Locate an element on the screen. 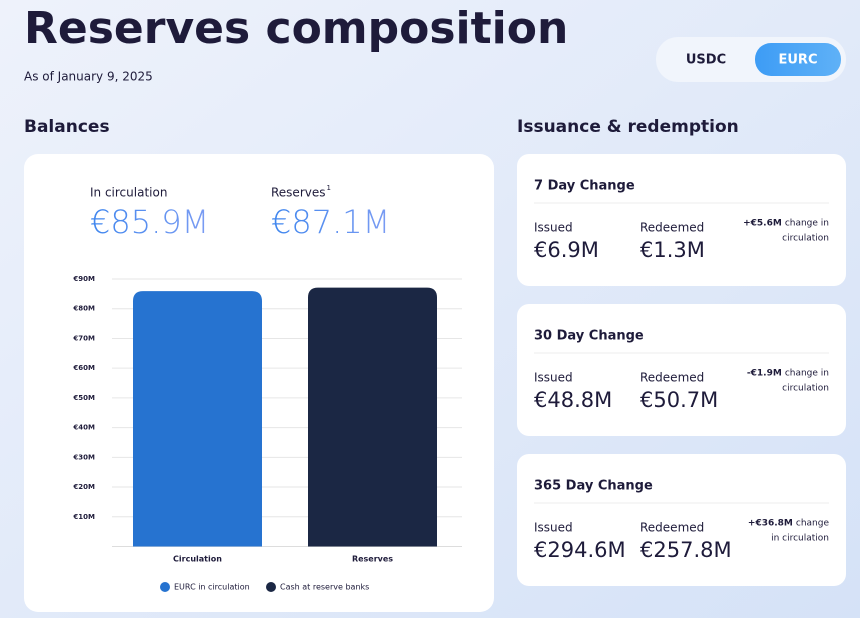 This screenshot has height=618, width=860. redeemed-value: €257.8M is located at coordinates (686, 550).